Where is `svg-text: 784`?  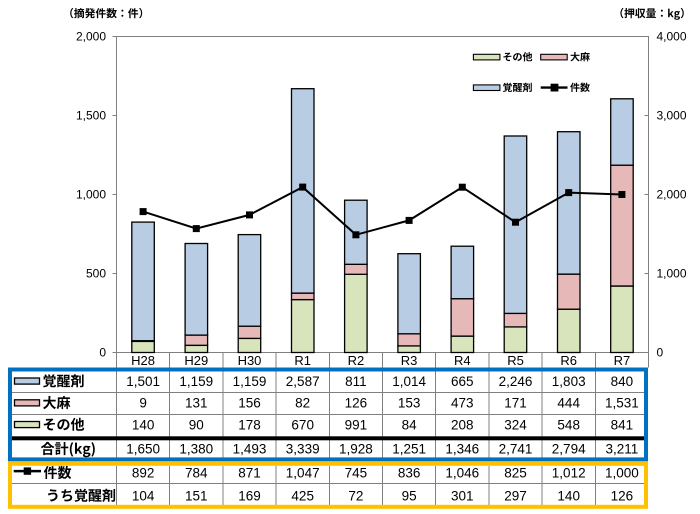
svg-text: 784 is located at coordinates (196, 473).